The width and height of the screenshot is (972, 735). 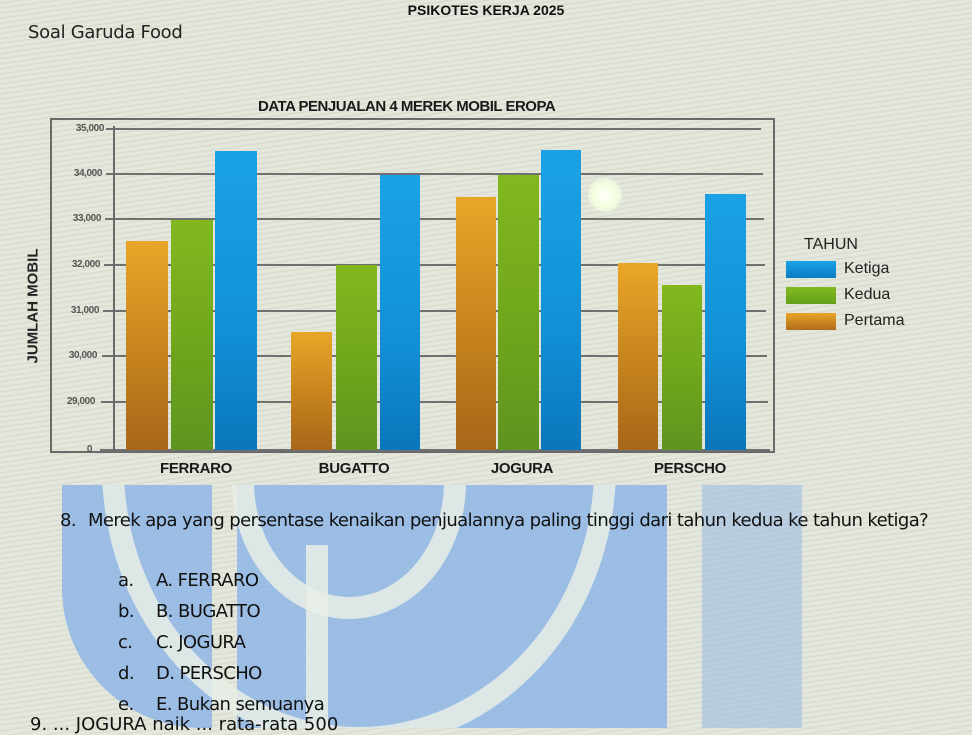 What do you see at coordinates (867, 294) in the screenshot?
I see `legend-label: Kedua` at bounding box center [867, 294].